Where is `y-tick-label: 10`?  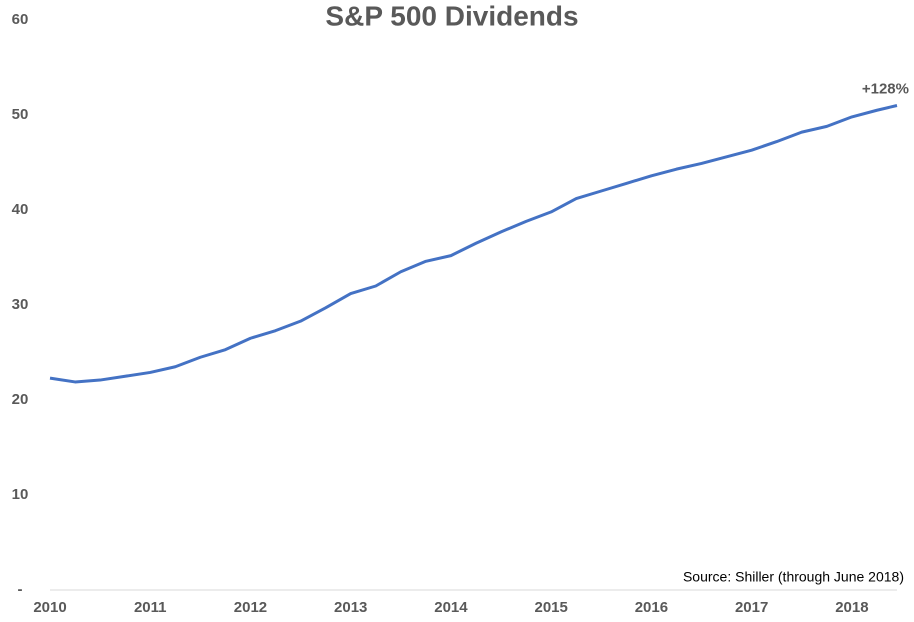 y-tick-label: 10 is located at coordinates (20, 494).